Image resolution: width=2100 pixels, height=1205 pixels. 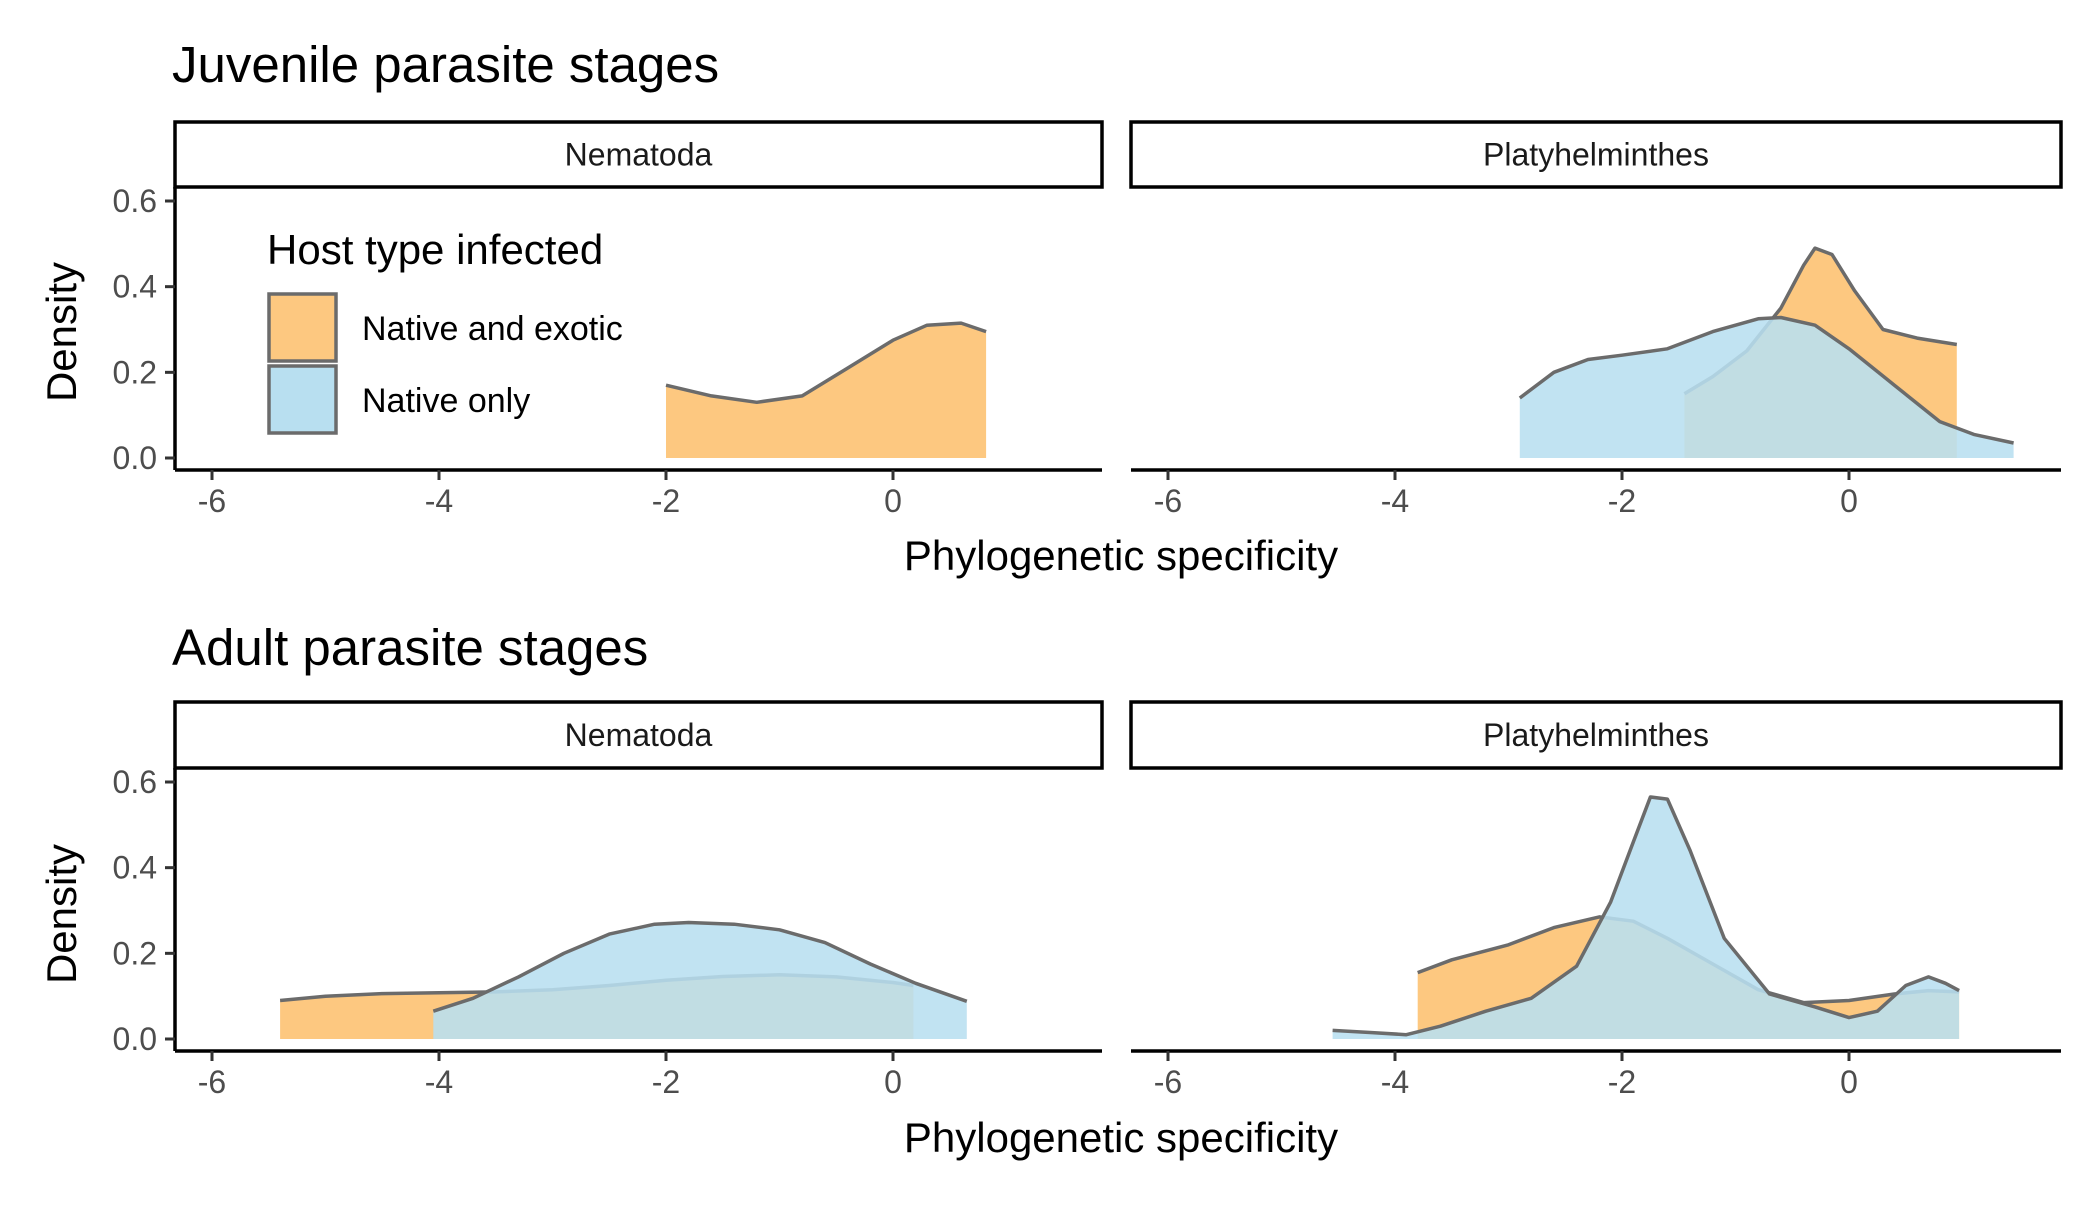 What do you see at coordinates (302, 399) in the screenshot?
I see `legend-key-native-only` at bounding box center [302, 399].